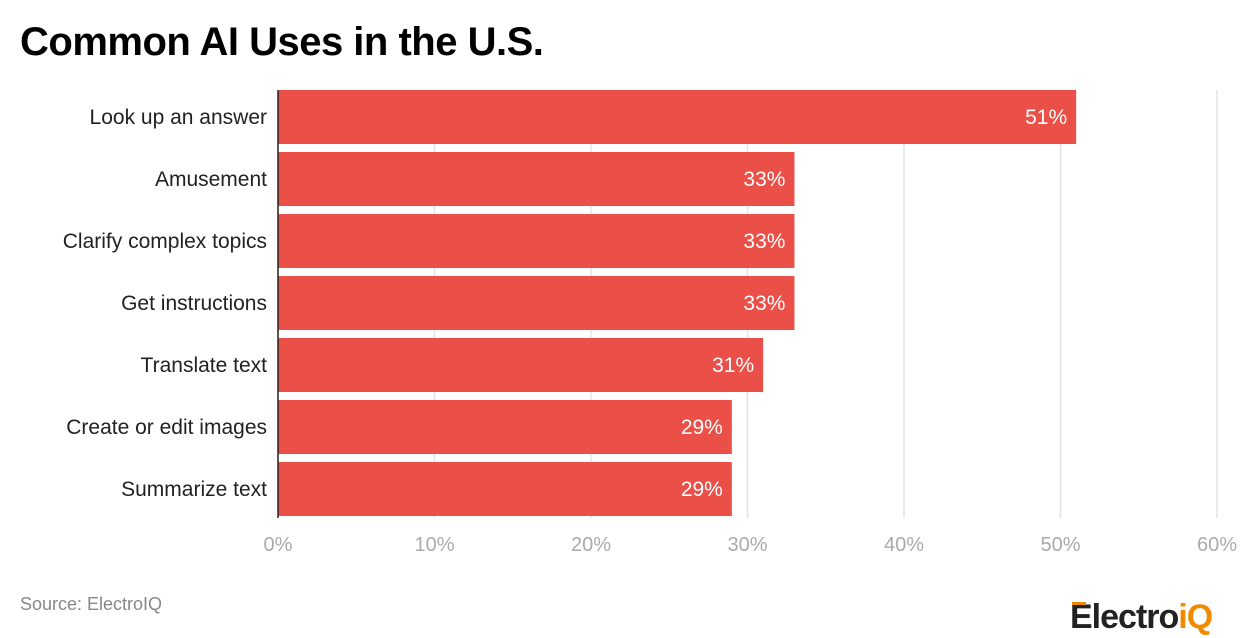 This screenshot has width=1240, height=638. Describe the element at coordinates (1046, 117) in the screenshot. I see `data-label: 51%` at that location.